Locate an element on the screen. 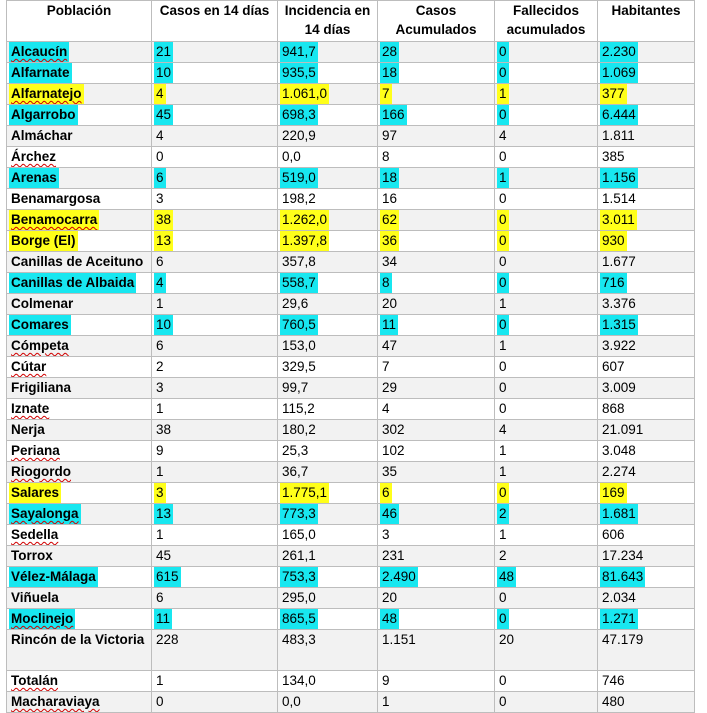 This screenshot has width=707, height=713. population-cell: 607 is located at coordinates (646, 367).